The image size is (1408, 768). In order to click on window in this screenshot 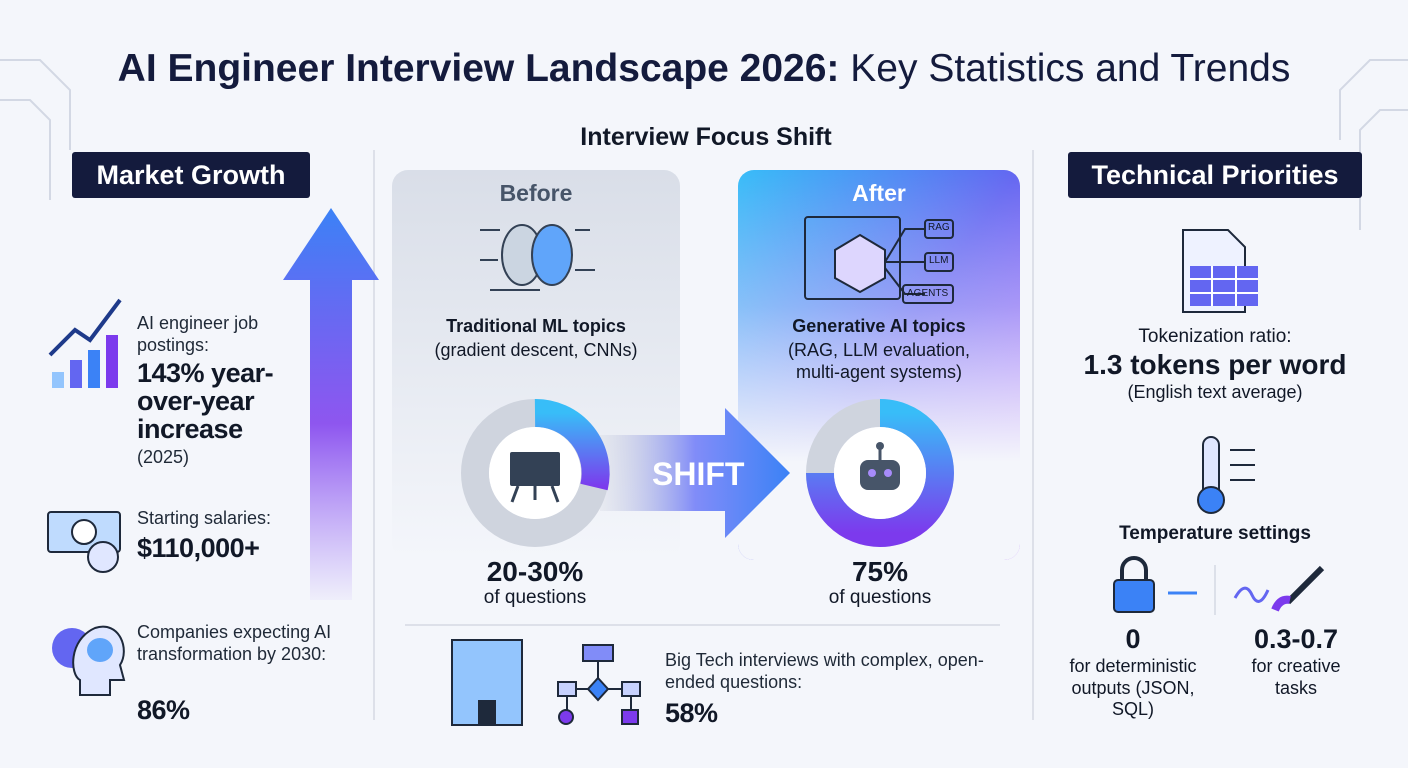, I will do `click(852, 258)`.